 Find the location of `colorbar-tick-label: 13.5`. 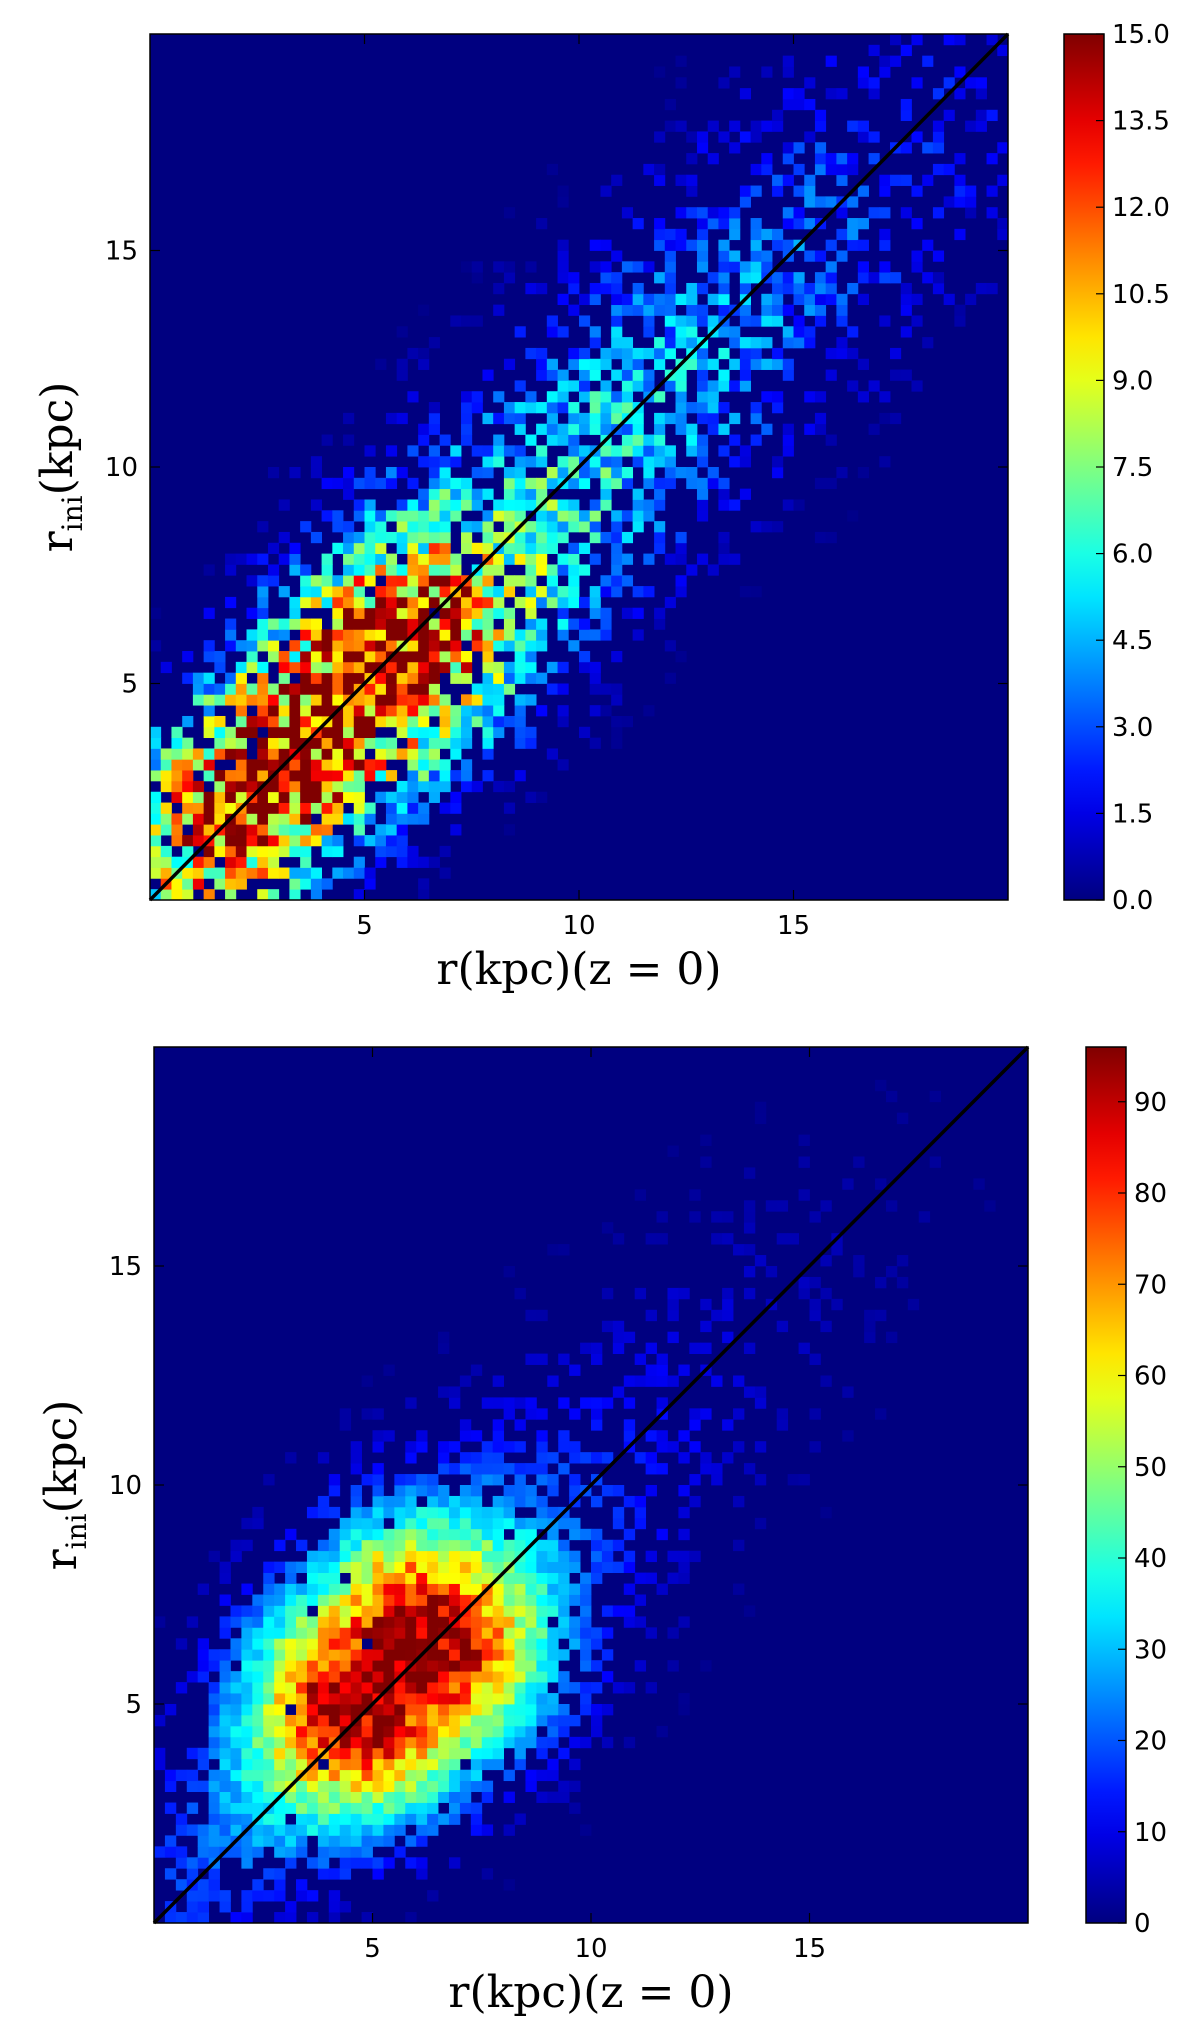

colorbar-tick-label: 13.5 is located at coordinates (1141, 122).